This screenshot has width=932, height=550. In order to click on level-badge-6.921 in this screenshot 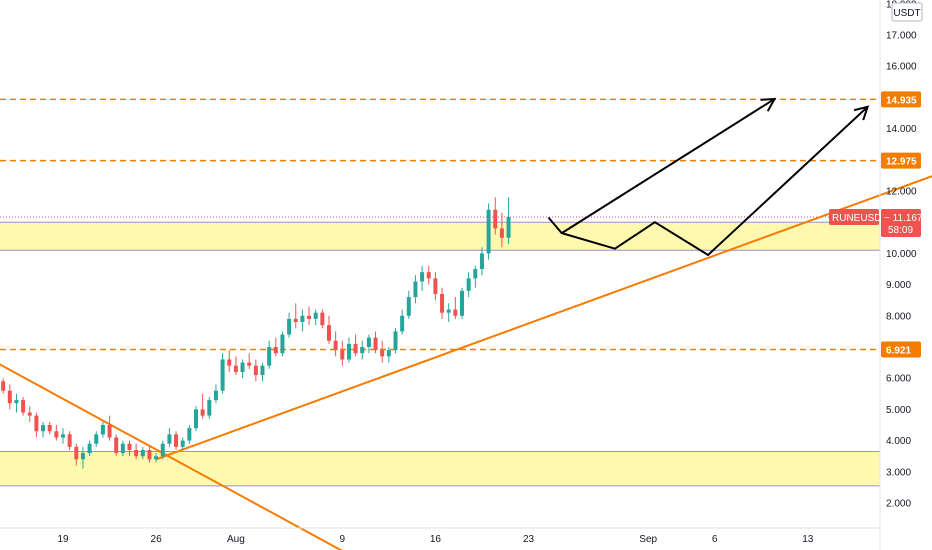, I will do `click(901, 349)`.